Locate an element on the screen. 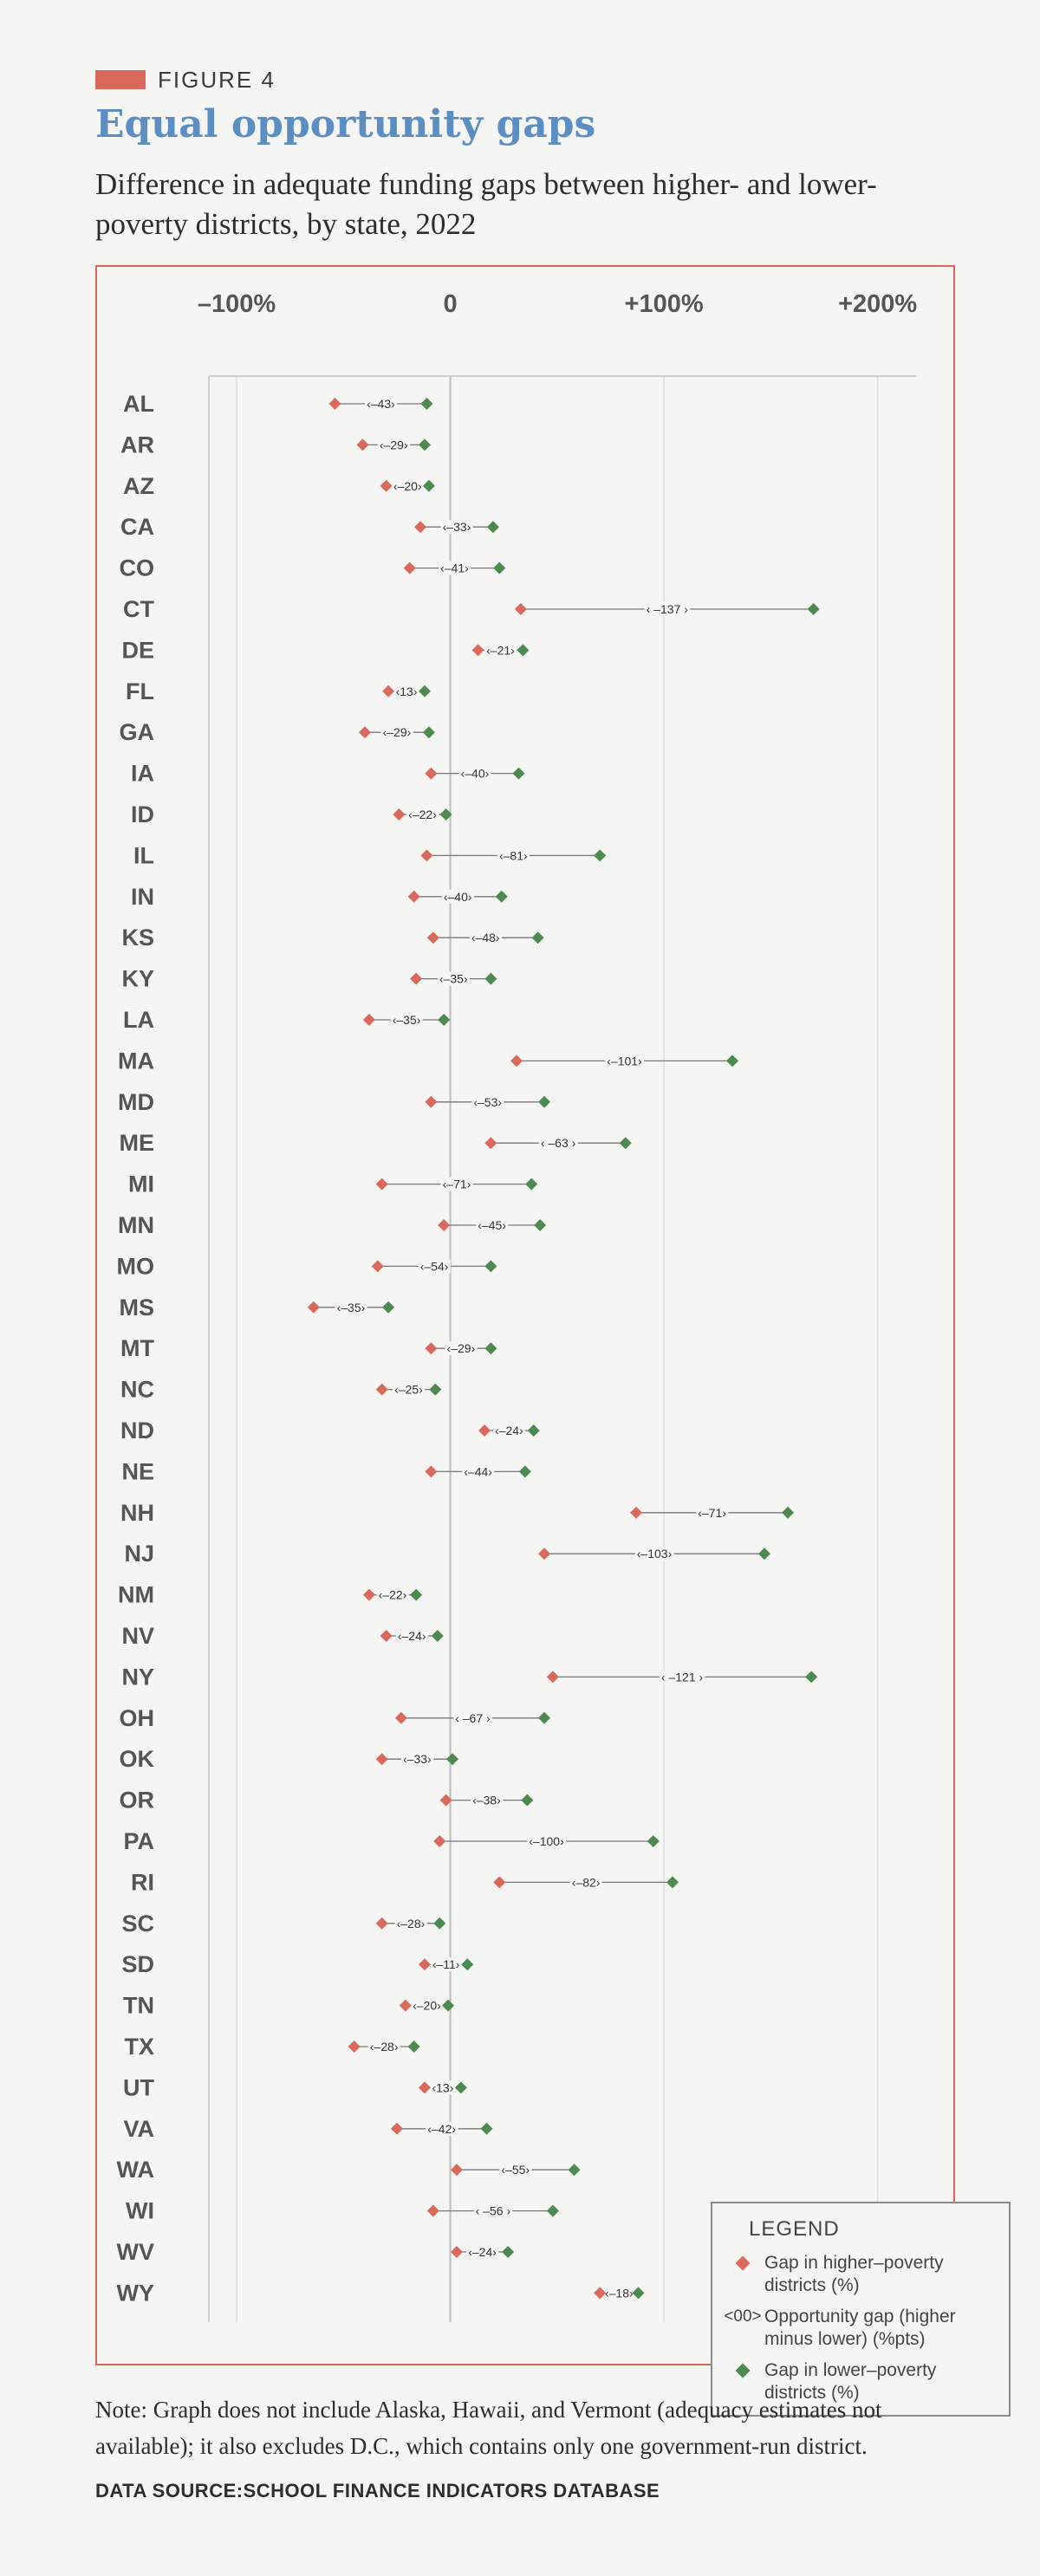  legend-label-higher: Gap in higher–poverty districts (%) is located at coordinates (854, 2274).